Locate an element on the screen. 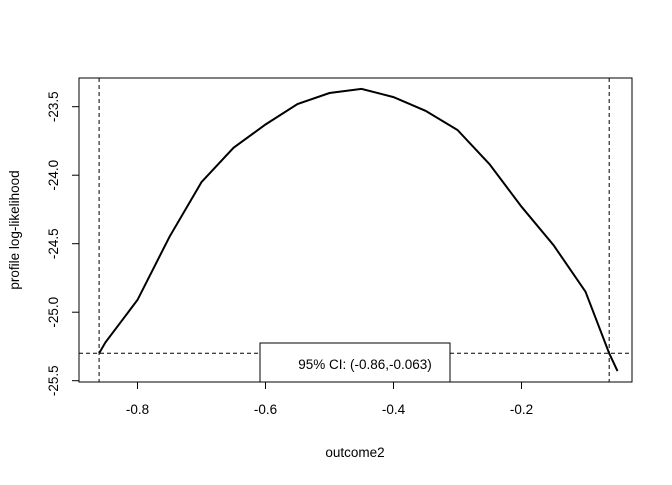 The width and height of the screenshot is (672, 485). y-tick-label: -24.0 is located at coordinates (53, 175).